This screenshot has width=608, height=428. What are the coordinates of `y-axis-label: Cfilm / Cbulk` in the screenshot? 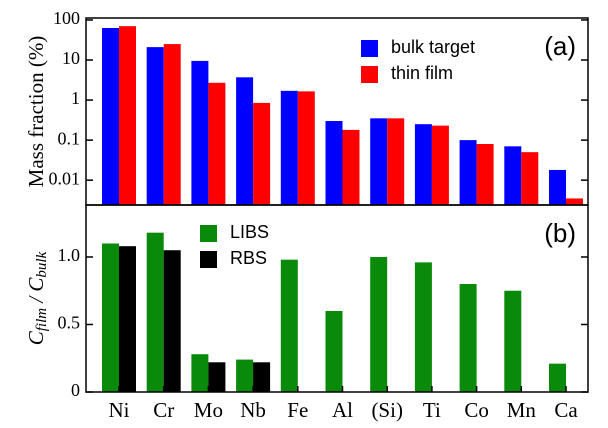 It's located at (37, 298).